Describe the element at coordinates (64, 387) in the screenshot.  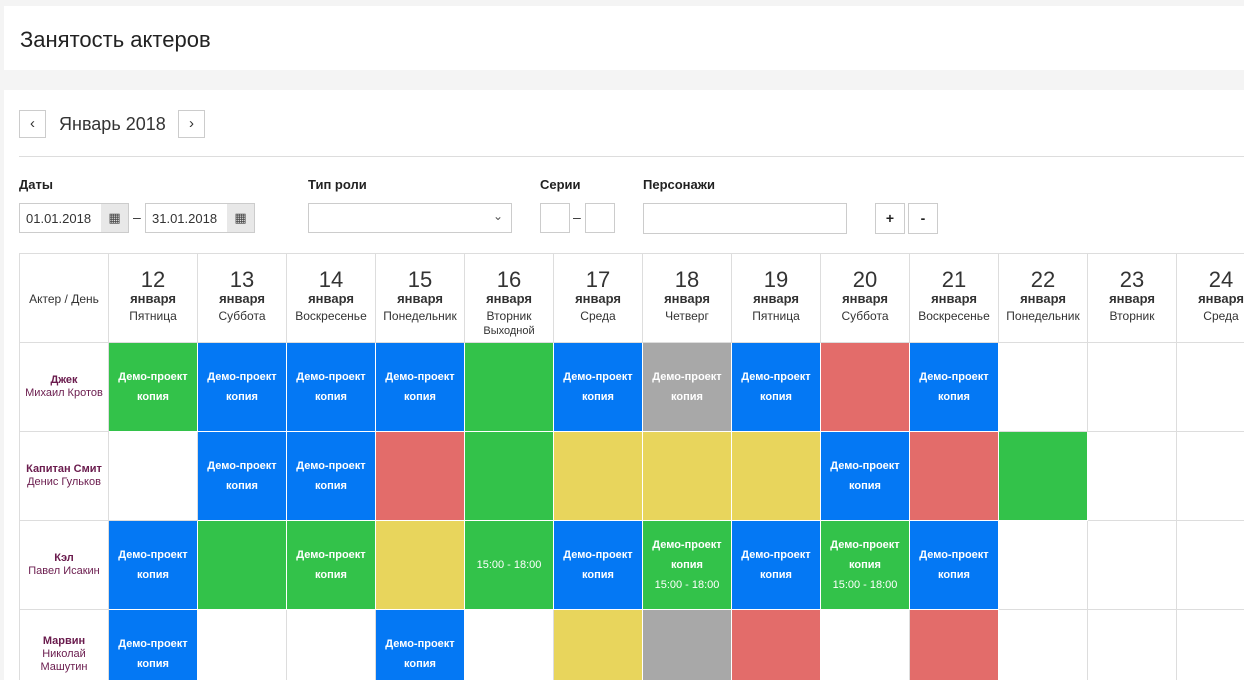
I see `actor-cell: Джек Михаил Кротов` at that location.